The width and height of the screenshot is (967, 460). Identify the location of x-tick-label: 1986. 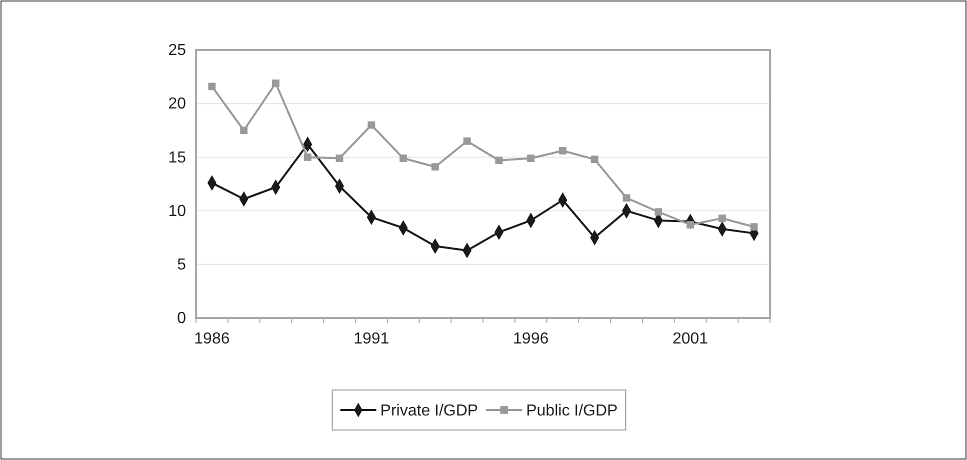
(212, 339).